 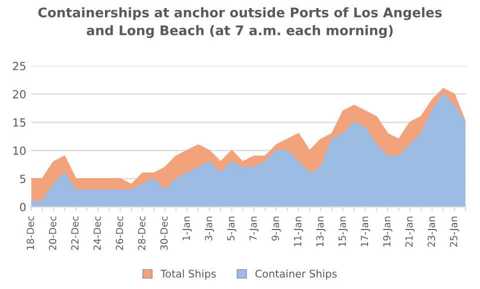 I want to click on x-tick-label: 15-Jan, so click(x=343, y=231).